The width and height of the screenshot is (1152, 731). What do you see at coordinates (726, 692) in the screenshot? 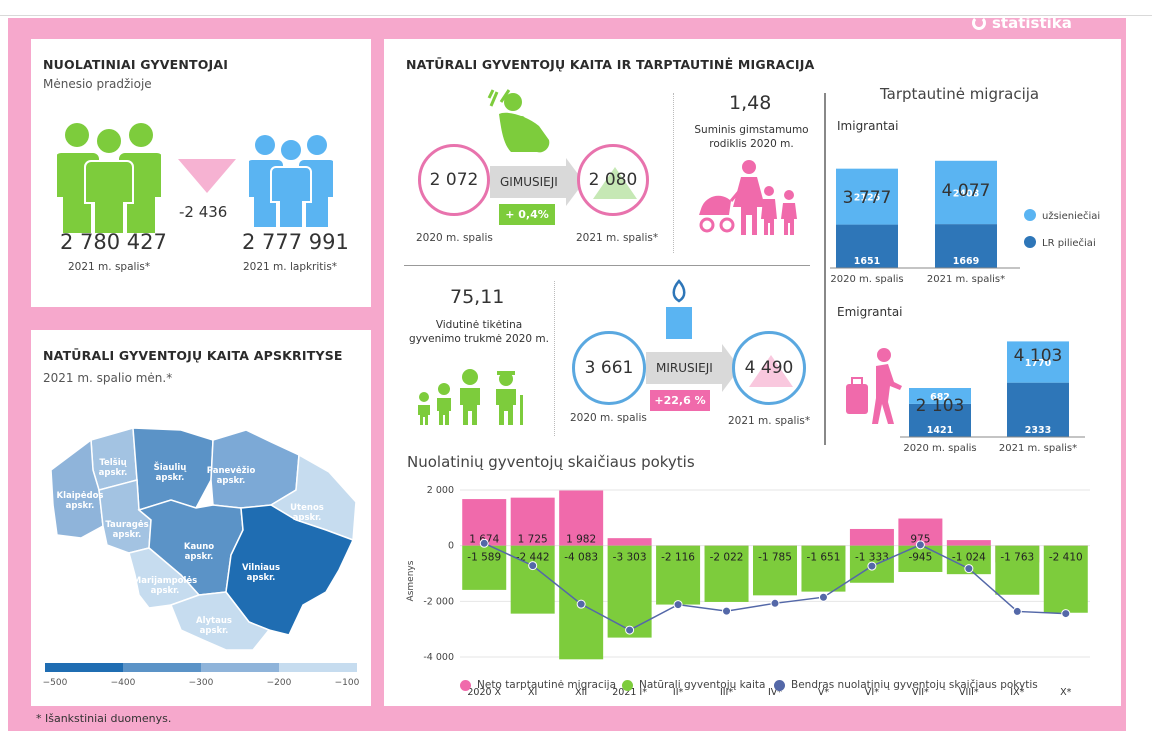
I see `xtick-label-5: III*` at bounding box center [726, 692].